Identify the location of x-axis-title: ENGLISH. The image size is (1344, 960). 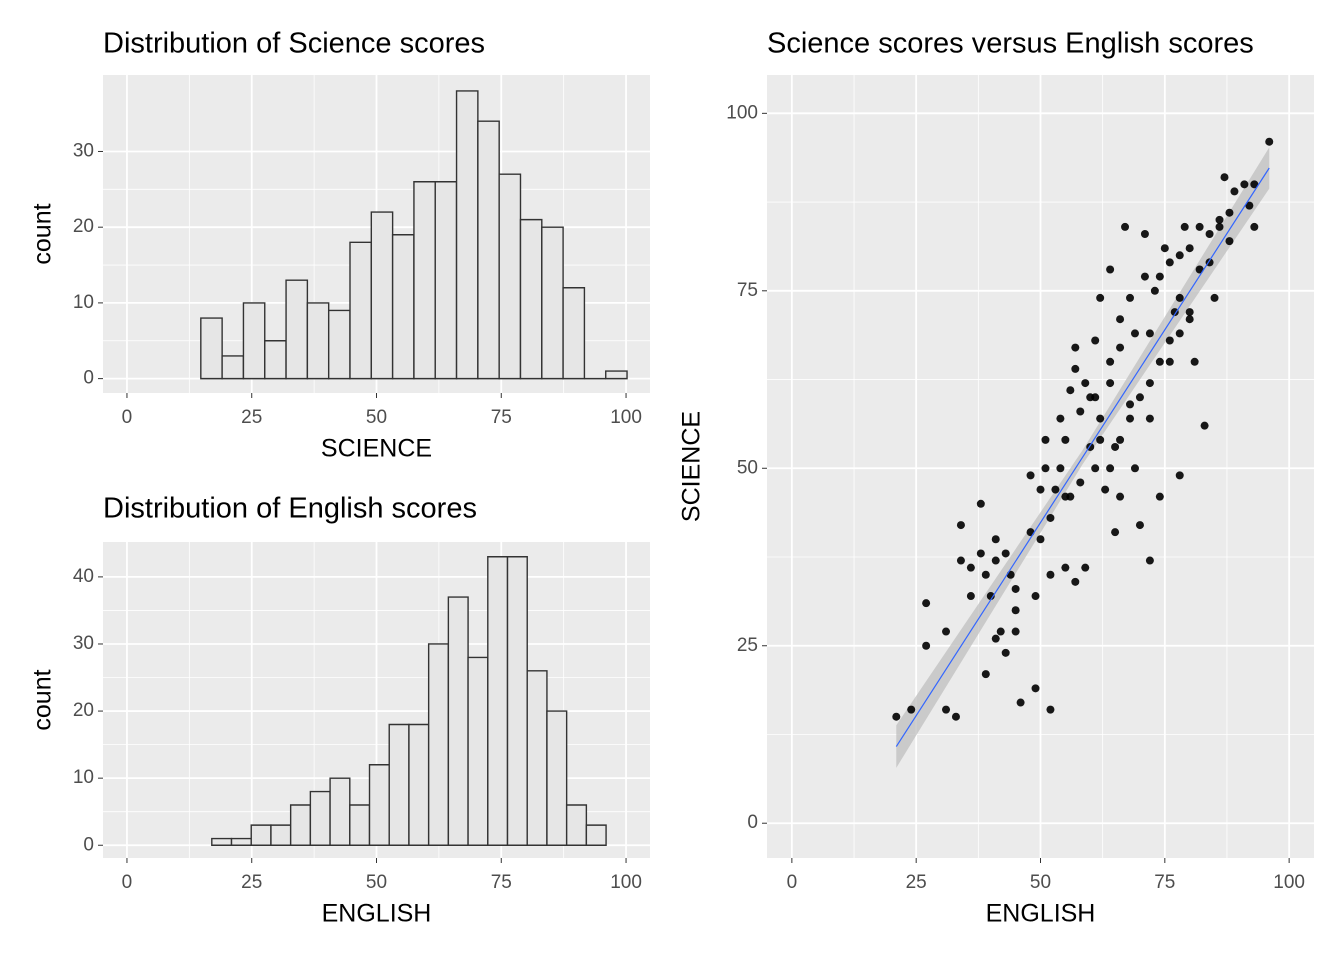
(1041, 914).